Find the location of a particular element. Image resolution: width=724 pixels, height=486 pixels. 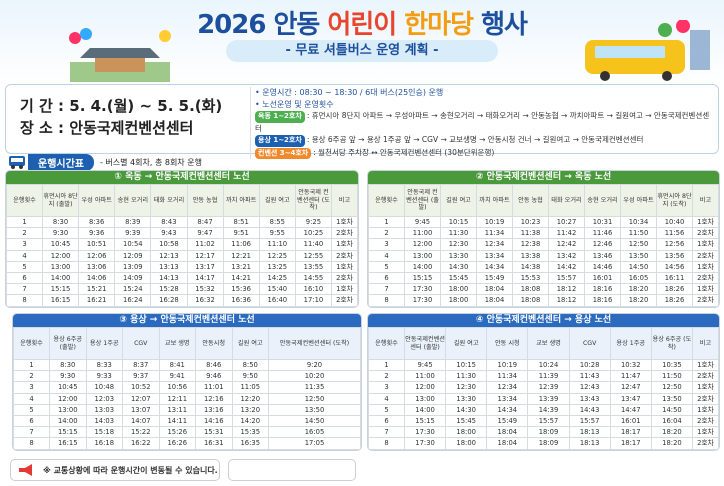

table-cell: 8:39 is located at coordinates (133, 222).